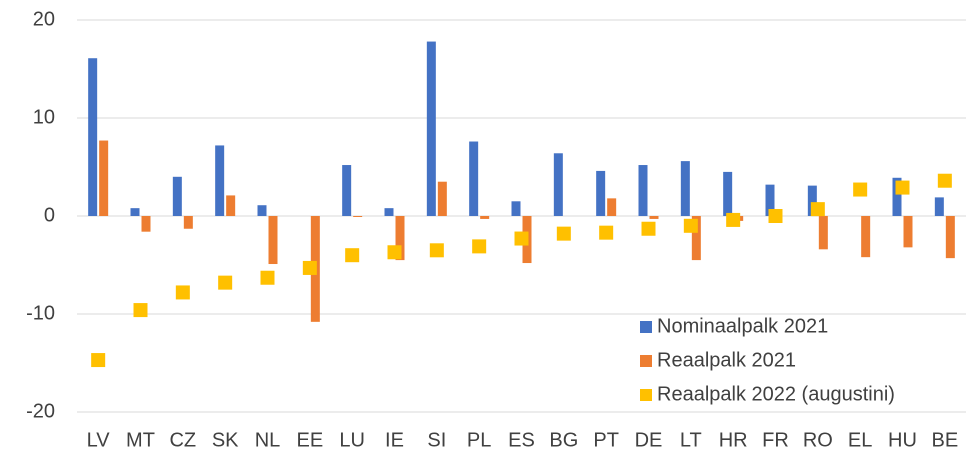 The height and width of the screenshot is (468, 966). Describe the element at coordinates (225, 440) in the screenshot. I see `x-tick-label: SK` at that location.